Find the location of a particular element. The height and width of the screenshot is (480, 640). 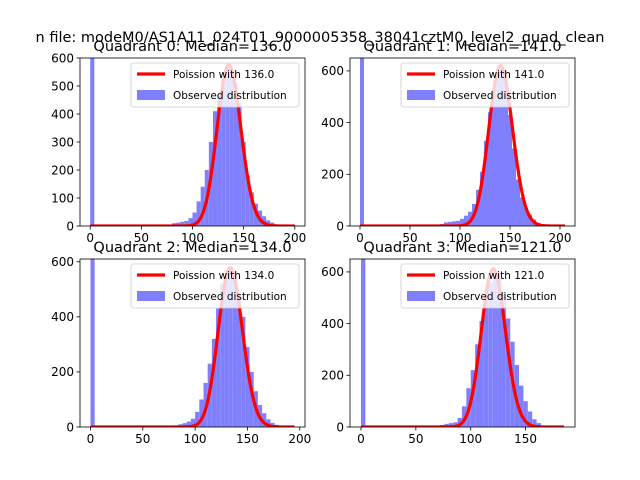

chart-title: Quadrant 1: Median=141.0 is located at coordinates (462, 47).